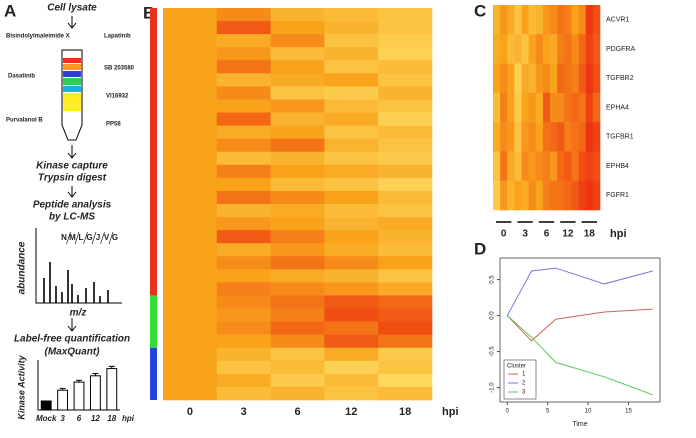  What do you see at coordinates (617, 107) in the screenshot?
I see `row-label: EPHA4` at bounding box center [617, 107].